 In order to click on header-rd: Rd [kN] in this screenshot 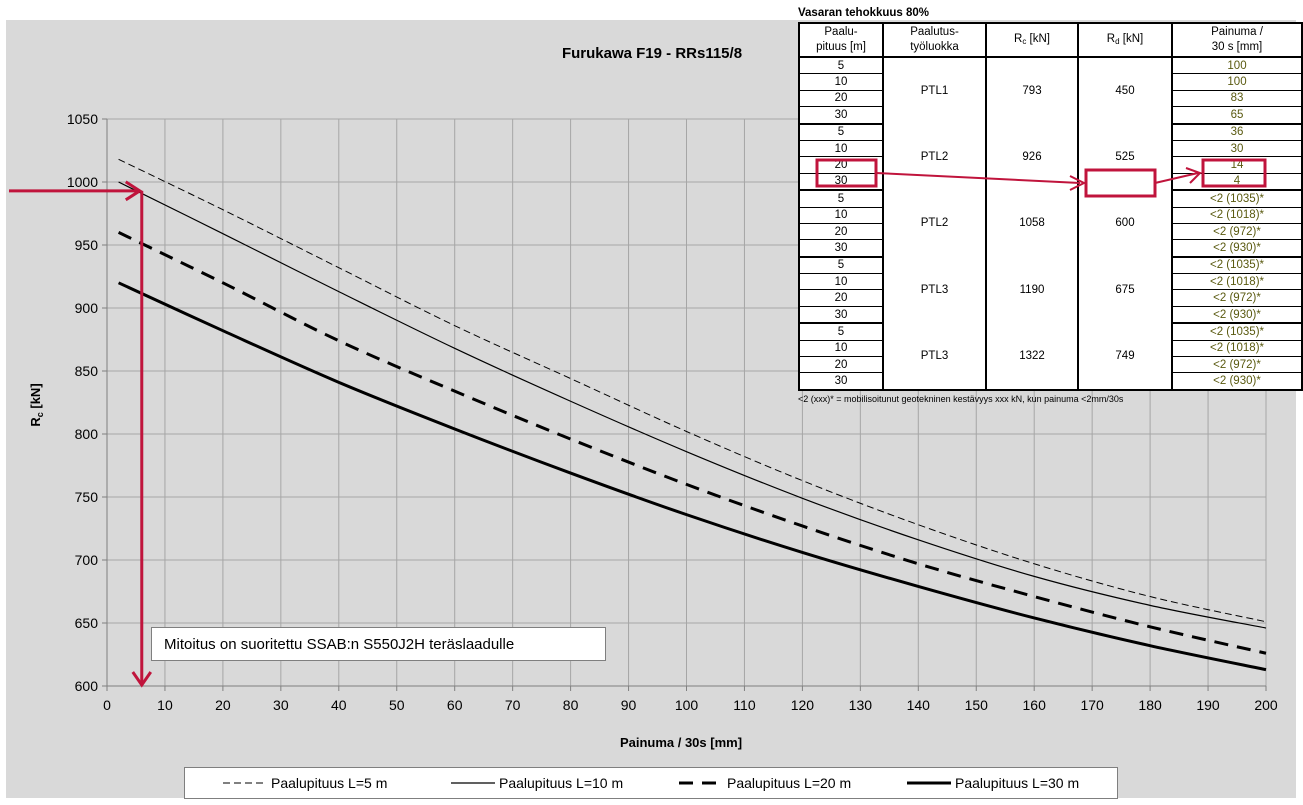, I will do `click(1125, 40)`.